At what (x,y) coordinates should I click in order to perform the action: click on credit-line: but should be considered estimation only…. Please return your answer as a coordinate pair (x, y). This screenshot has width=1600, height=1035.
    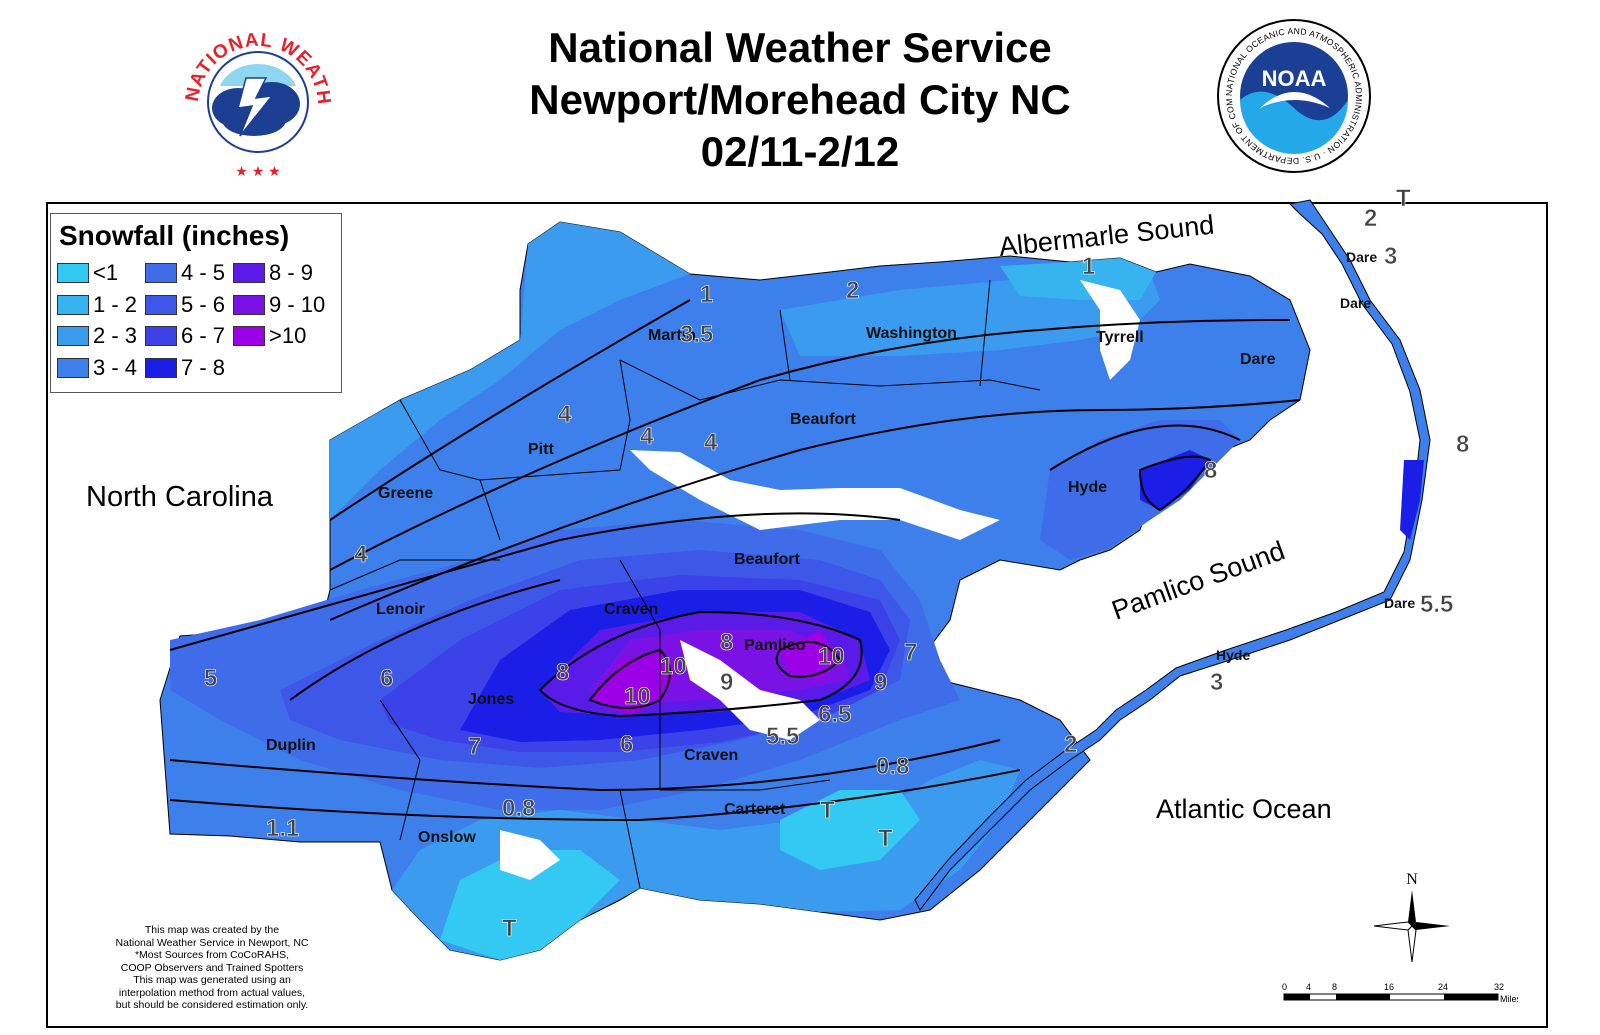
    Looking at the image, I should click on (212, 1005).